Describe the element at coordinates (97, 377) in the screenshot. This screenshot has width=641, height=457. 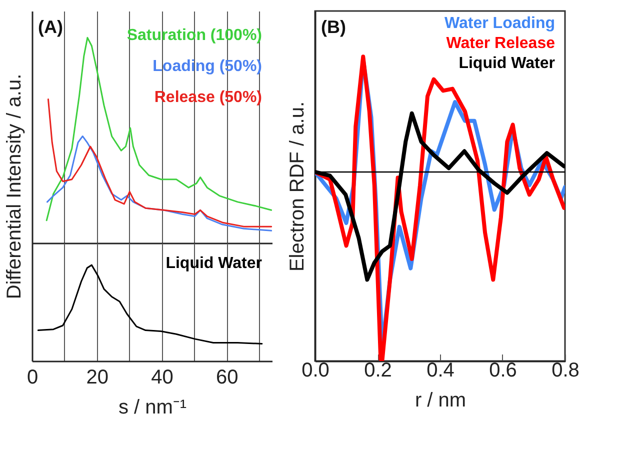
I see `x-tick-label: 20` at that location.